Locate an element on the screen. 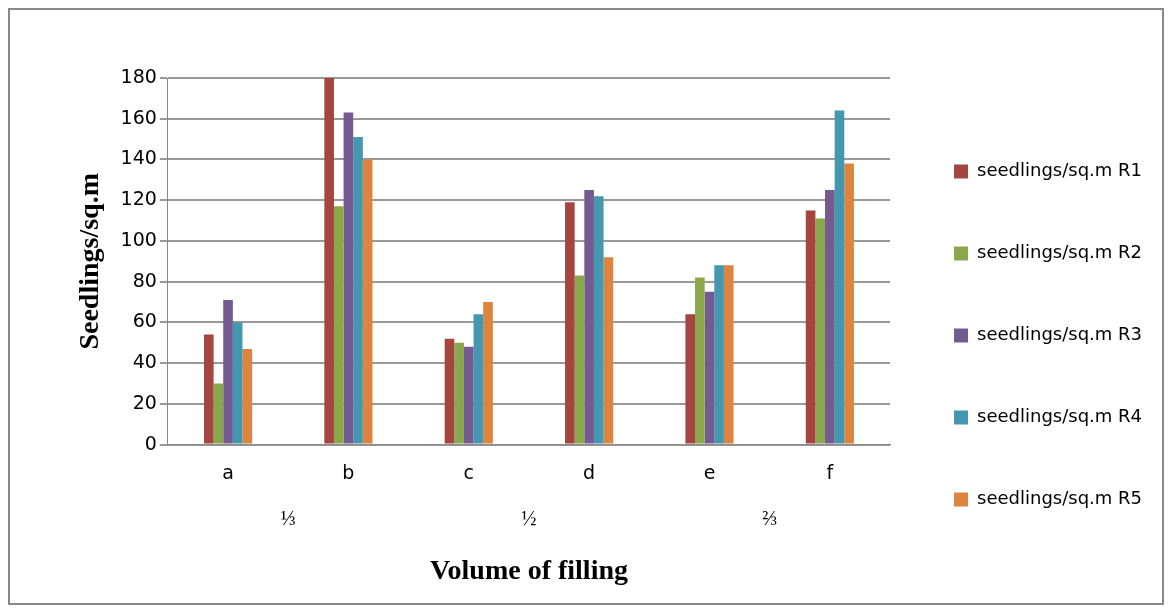  legend-label: seedlings/sq.m R1 is located at coordinates (1060, 170).